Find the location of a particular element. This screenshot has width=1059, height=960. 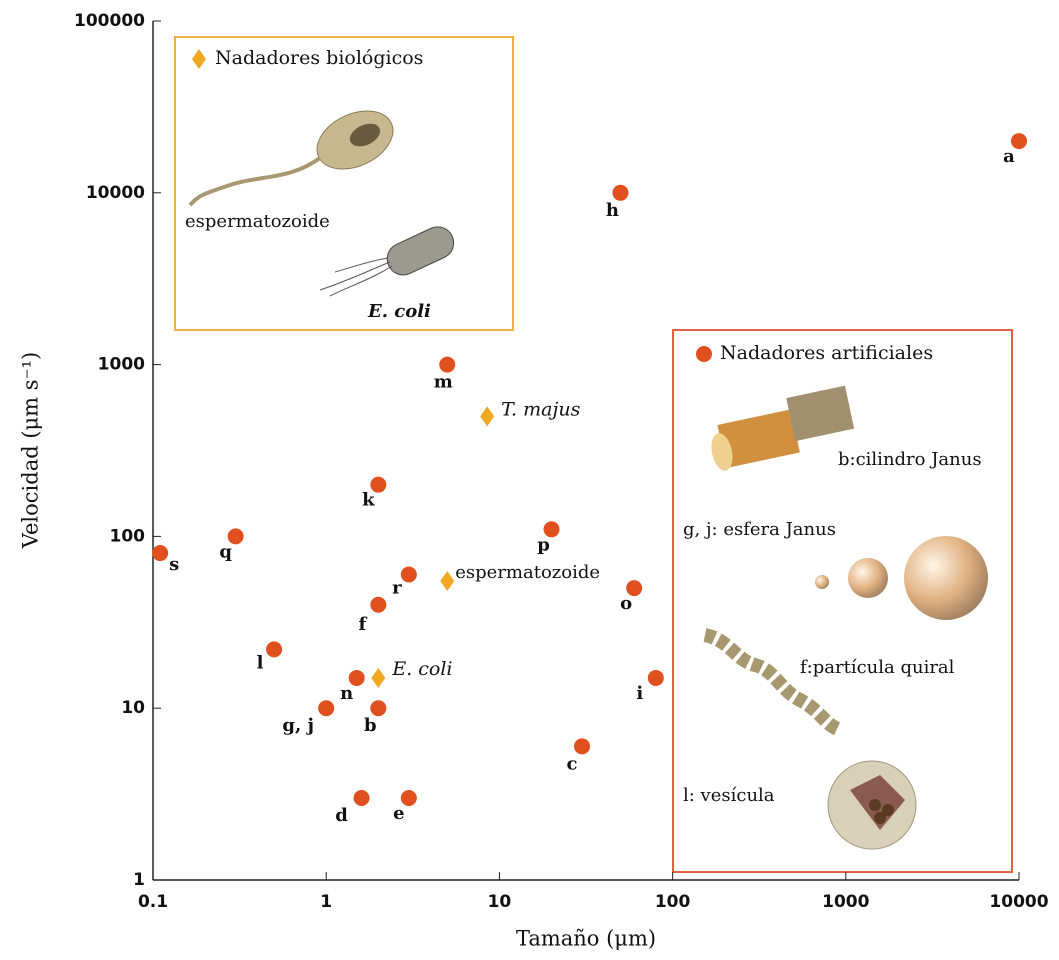

x-axis-title: Tamaño (μm) is located at coordinates (586, 939).